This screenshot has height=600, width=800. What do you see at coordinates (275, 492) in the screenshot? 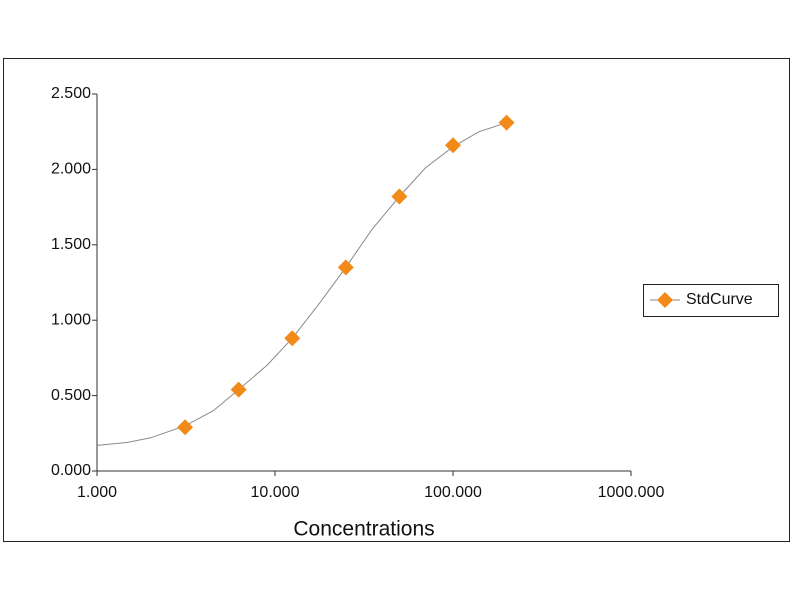
I see `x-tick-label: 10.000` at bounding box center [275, 492].